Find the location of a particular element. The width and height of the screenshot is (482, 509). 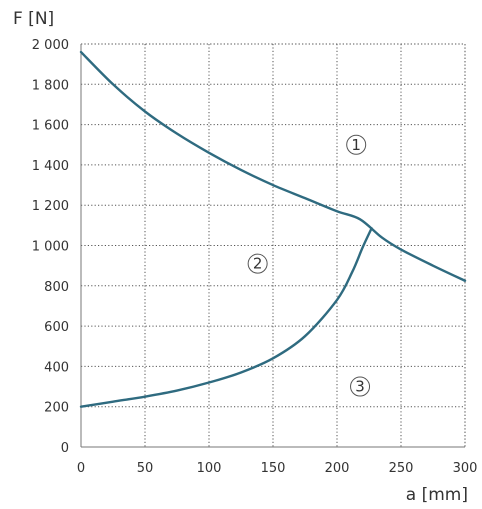

y-tick-label: 1 800 is located at coordinates (50, 85).